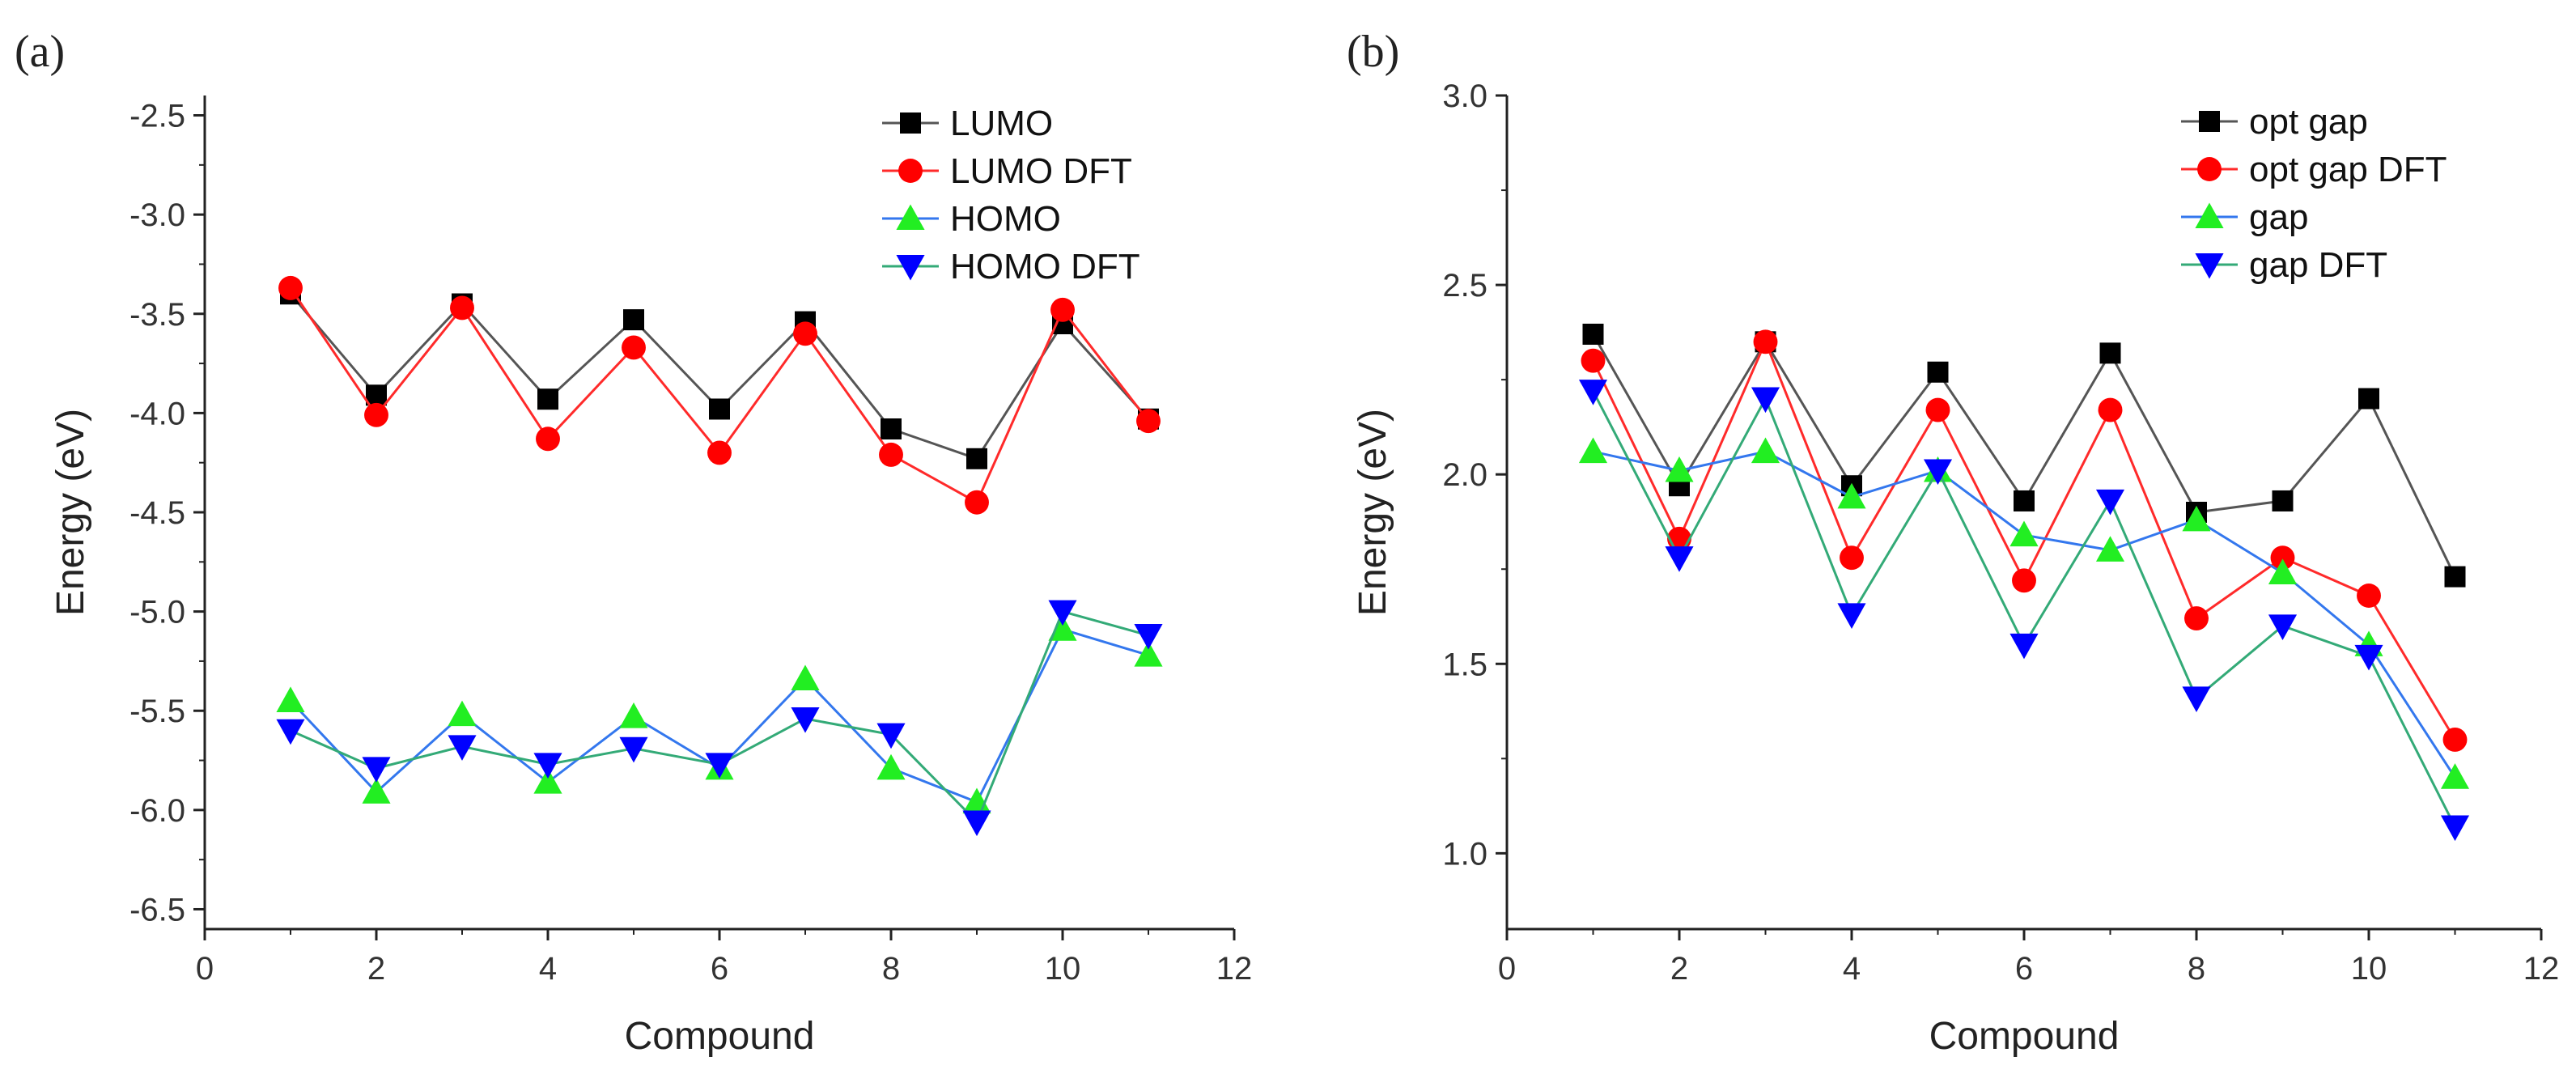  Describe the element at coordinates (2196, 969) in the screenshot. I see `panel-b-x-tick-label: 8` at that location.